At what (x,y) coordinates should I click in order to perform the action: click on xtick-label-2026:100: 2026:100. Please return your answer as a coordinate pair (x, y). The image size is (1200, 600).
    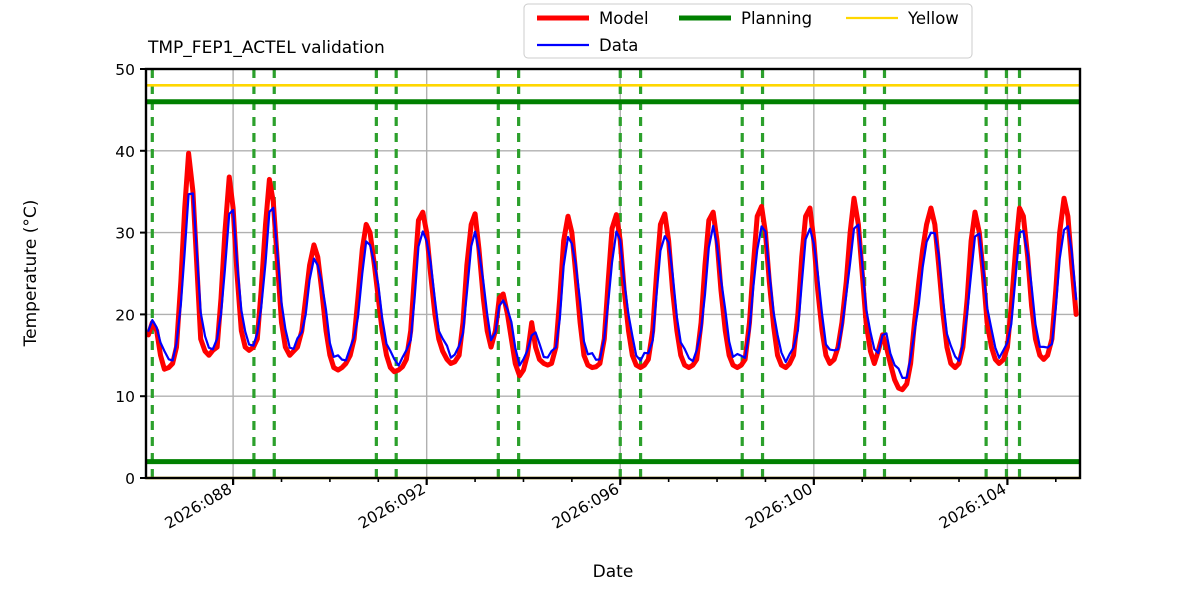
    Looking at the image, I should click on (778, 506).